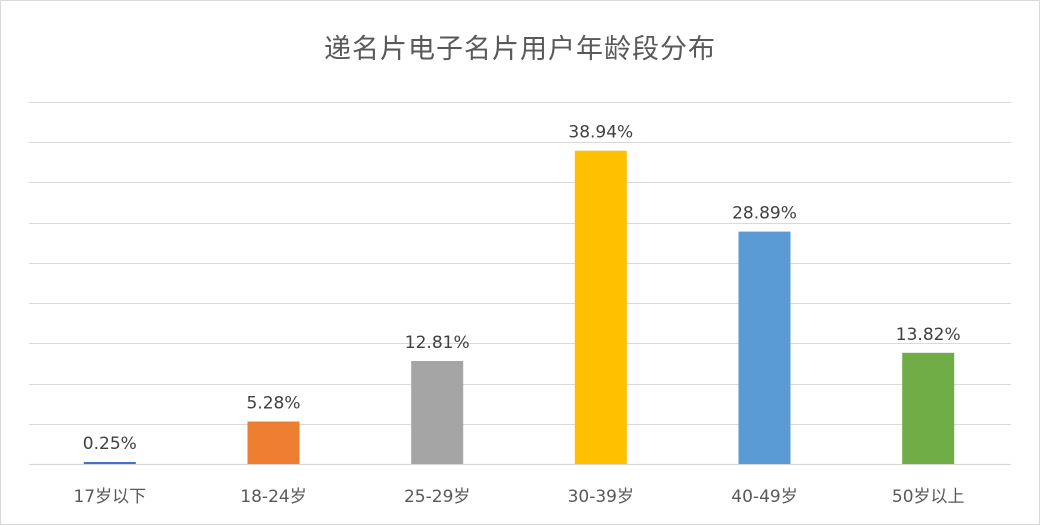  Describe the element at coordinates (437, 343) in the screenshot. I see `bar-value-label: 12.81%` at that location.